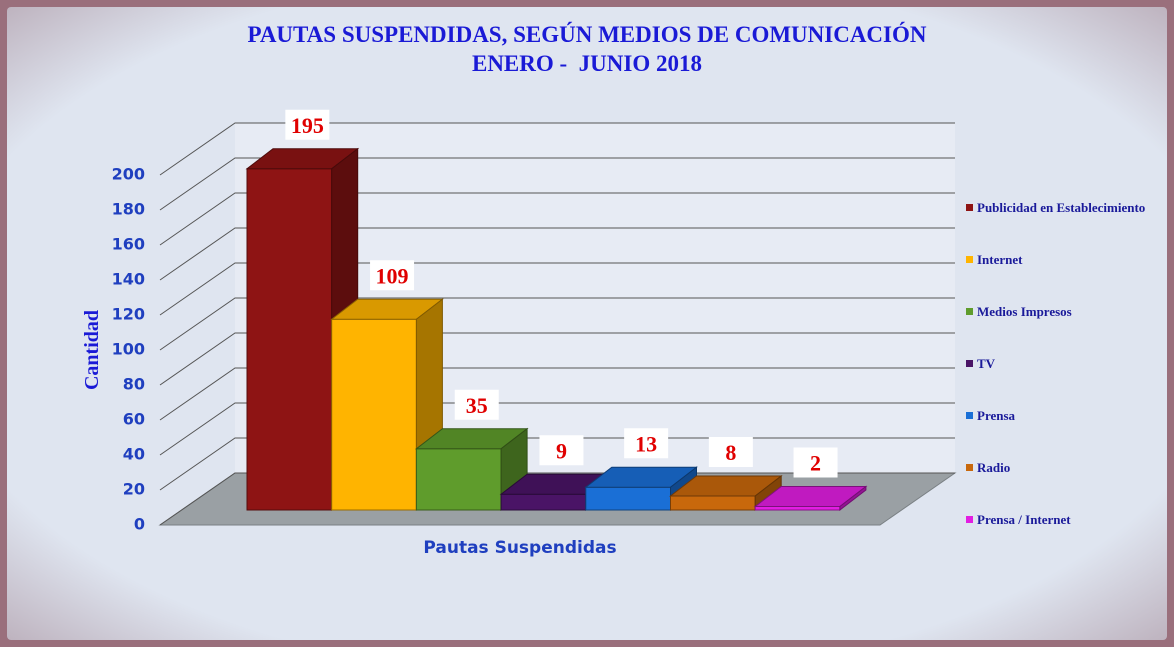 Image resolution: width=1174 pixels, height=647 pixels. I want to click on y-tick-label: 140, so click(128, 279).